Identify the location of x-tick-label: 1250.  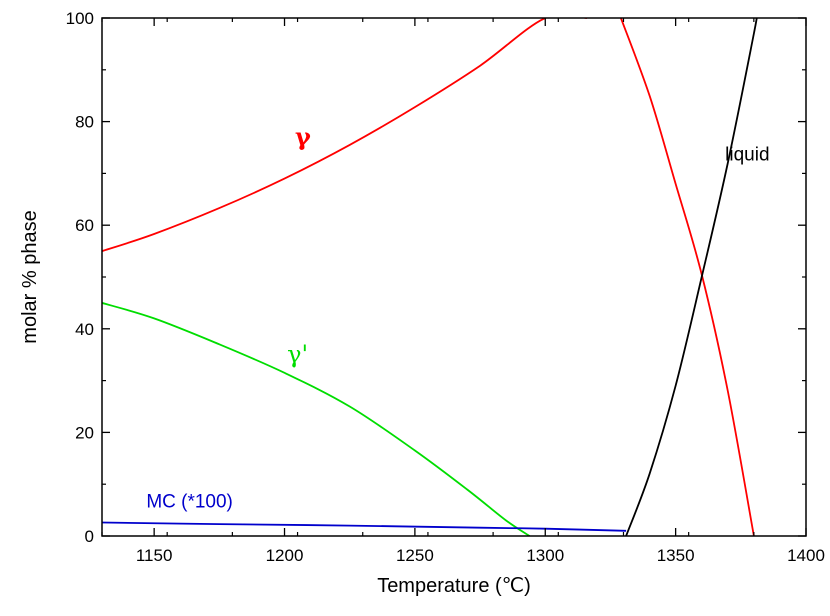
(415, 555).